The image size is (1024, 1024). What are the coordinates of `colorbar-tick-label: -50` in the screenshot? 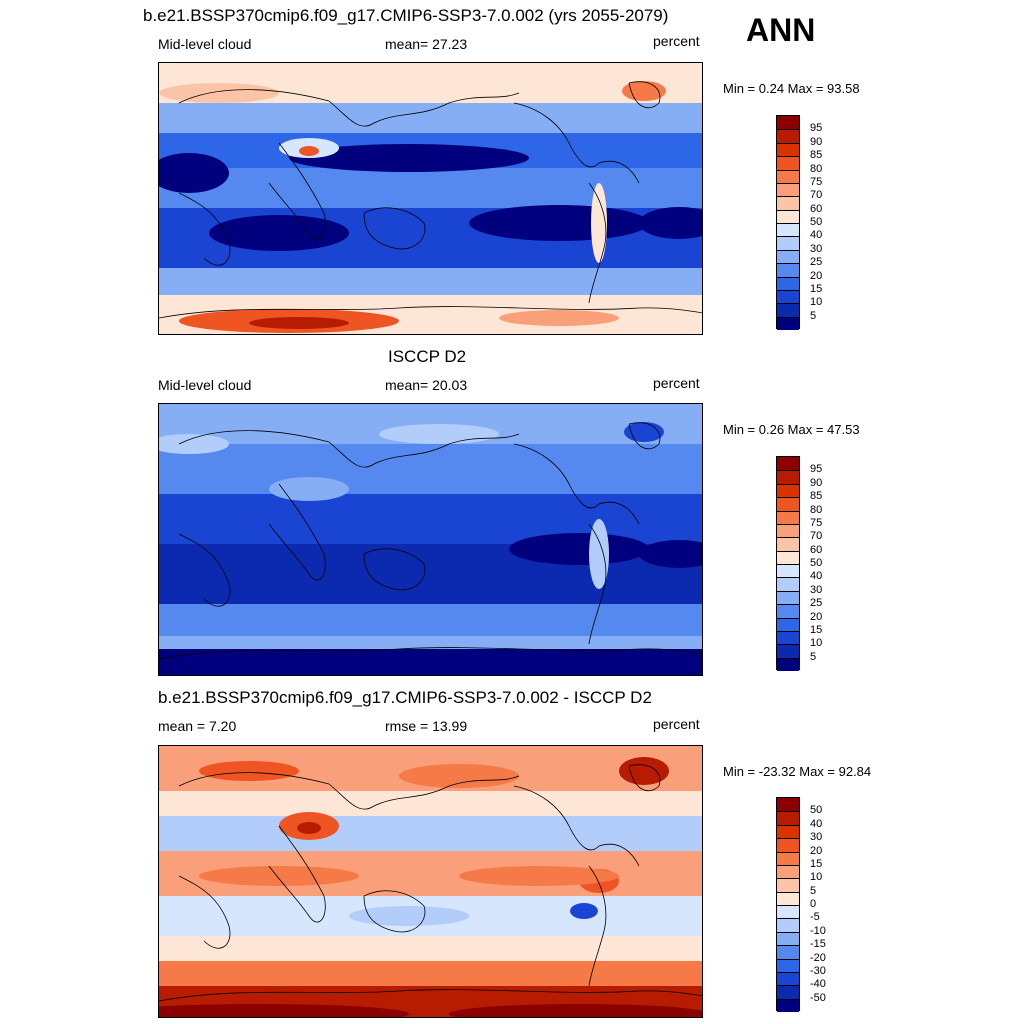 It's located at (818, 997).